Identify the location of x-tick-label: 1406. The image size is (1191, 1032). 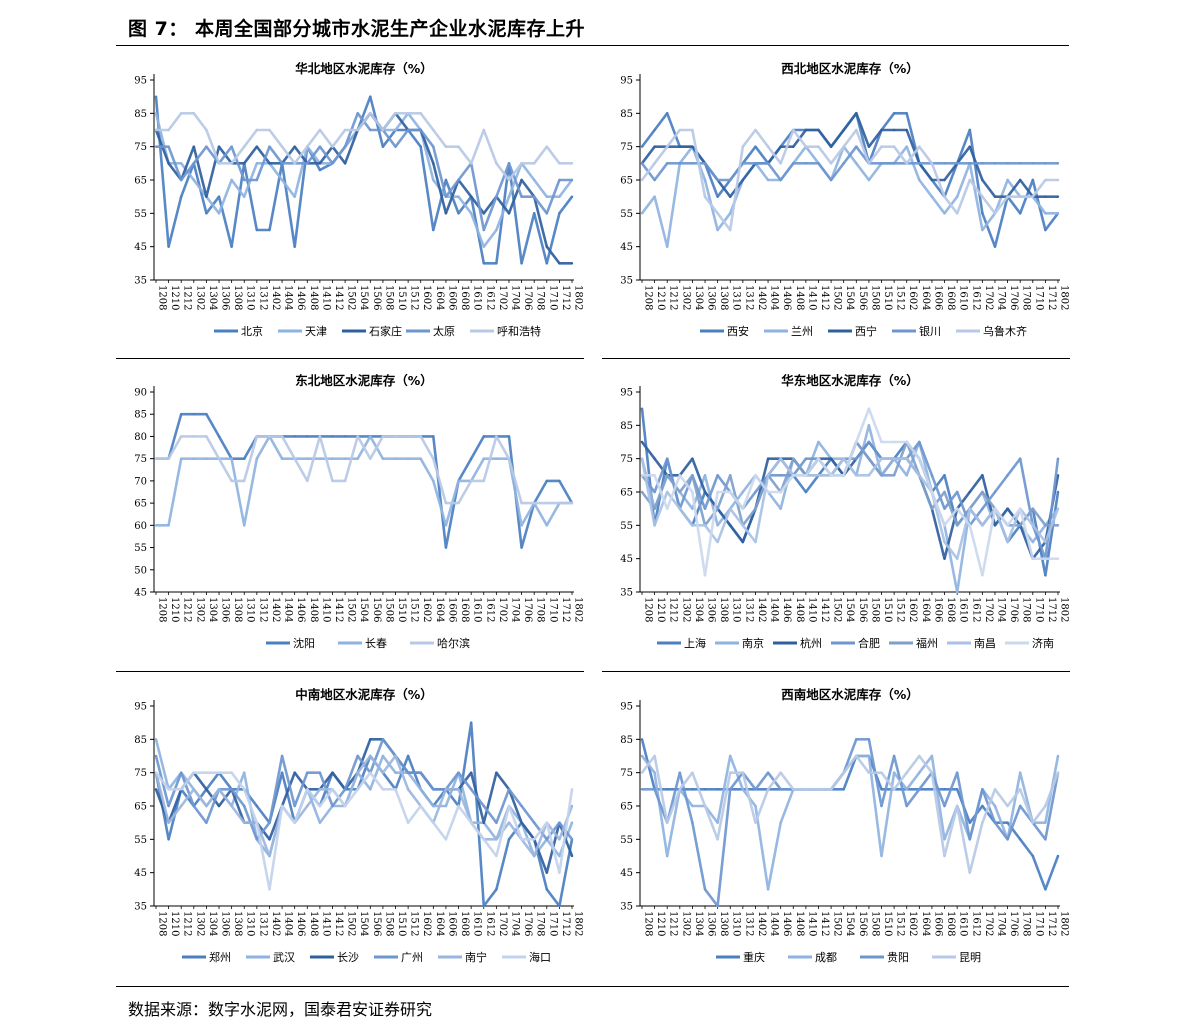
(786, 297).